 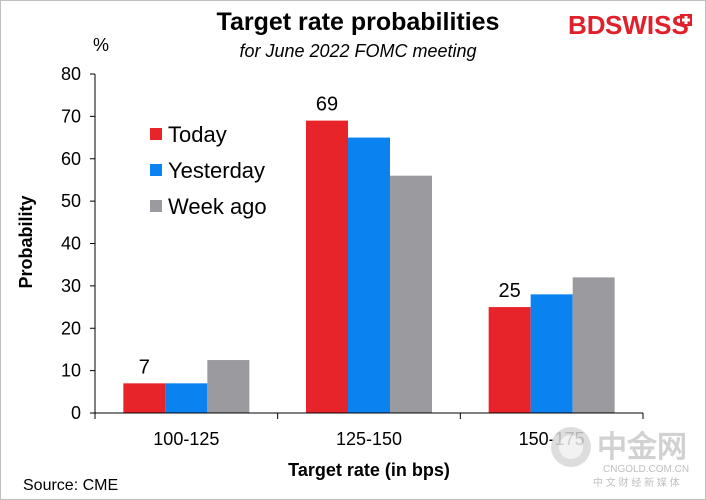 I want to click on legend-label: Today, so click(x=197, y=134).